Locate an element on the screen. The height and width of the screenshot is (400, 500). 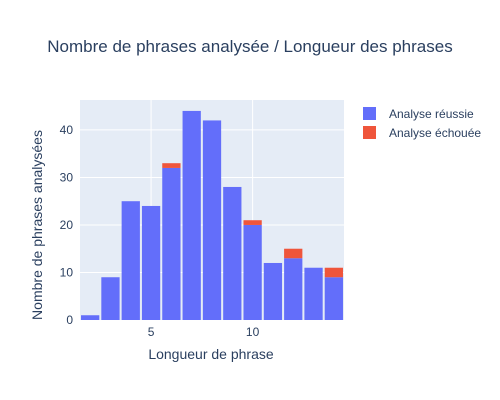
y-axis-title: Nombre de phrases analysées is located at coordinates (37, 225).